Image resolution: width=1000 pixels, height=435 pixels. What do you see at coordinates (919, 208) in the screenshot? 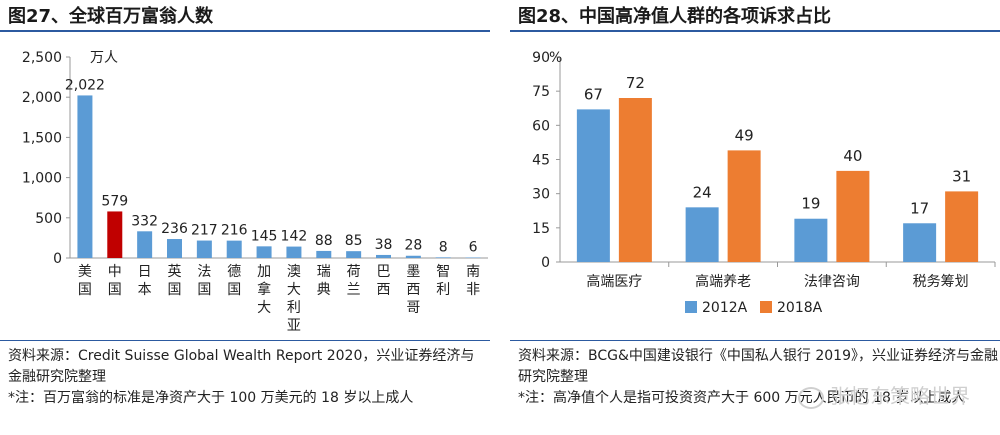
I see `data-label: 17` at bounding box center [919, 208].